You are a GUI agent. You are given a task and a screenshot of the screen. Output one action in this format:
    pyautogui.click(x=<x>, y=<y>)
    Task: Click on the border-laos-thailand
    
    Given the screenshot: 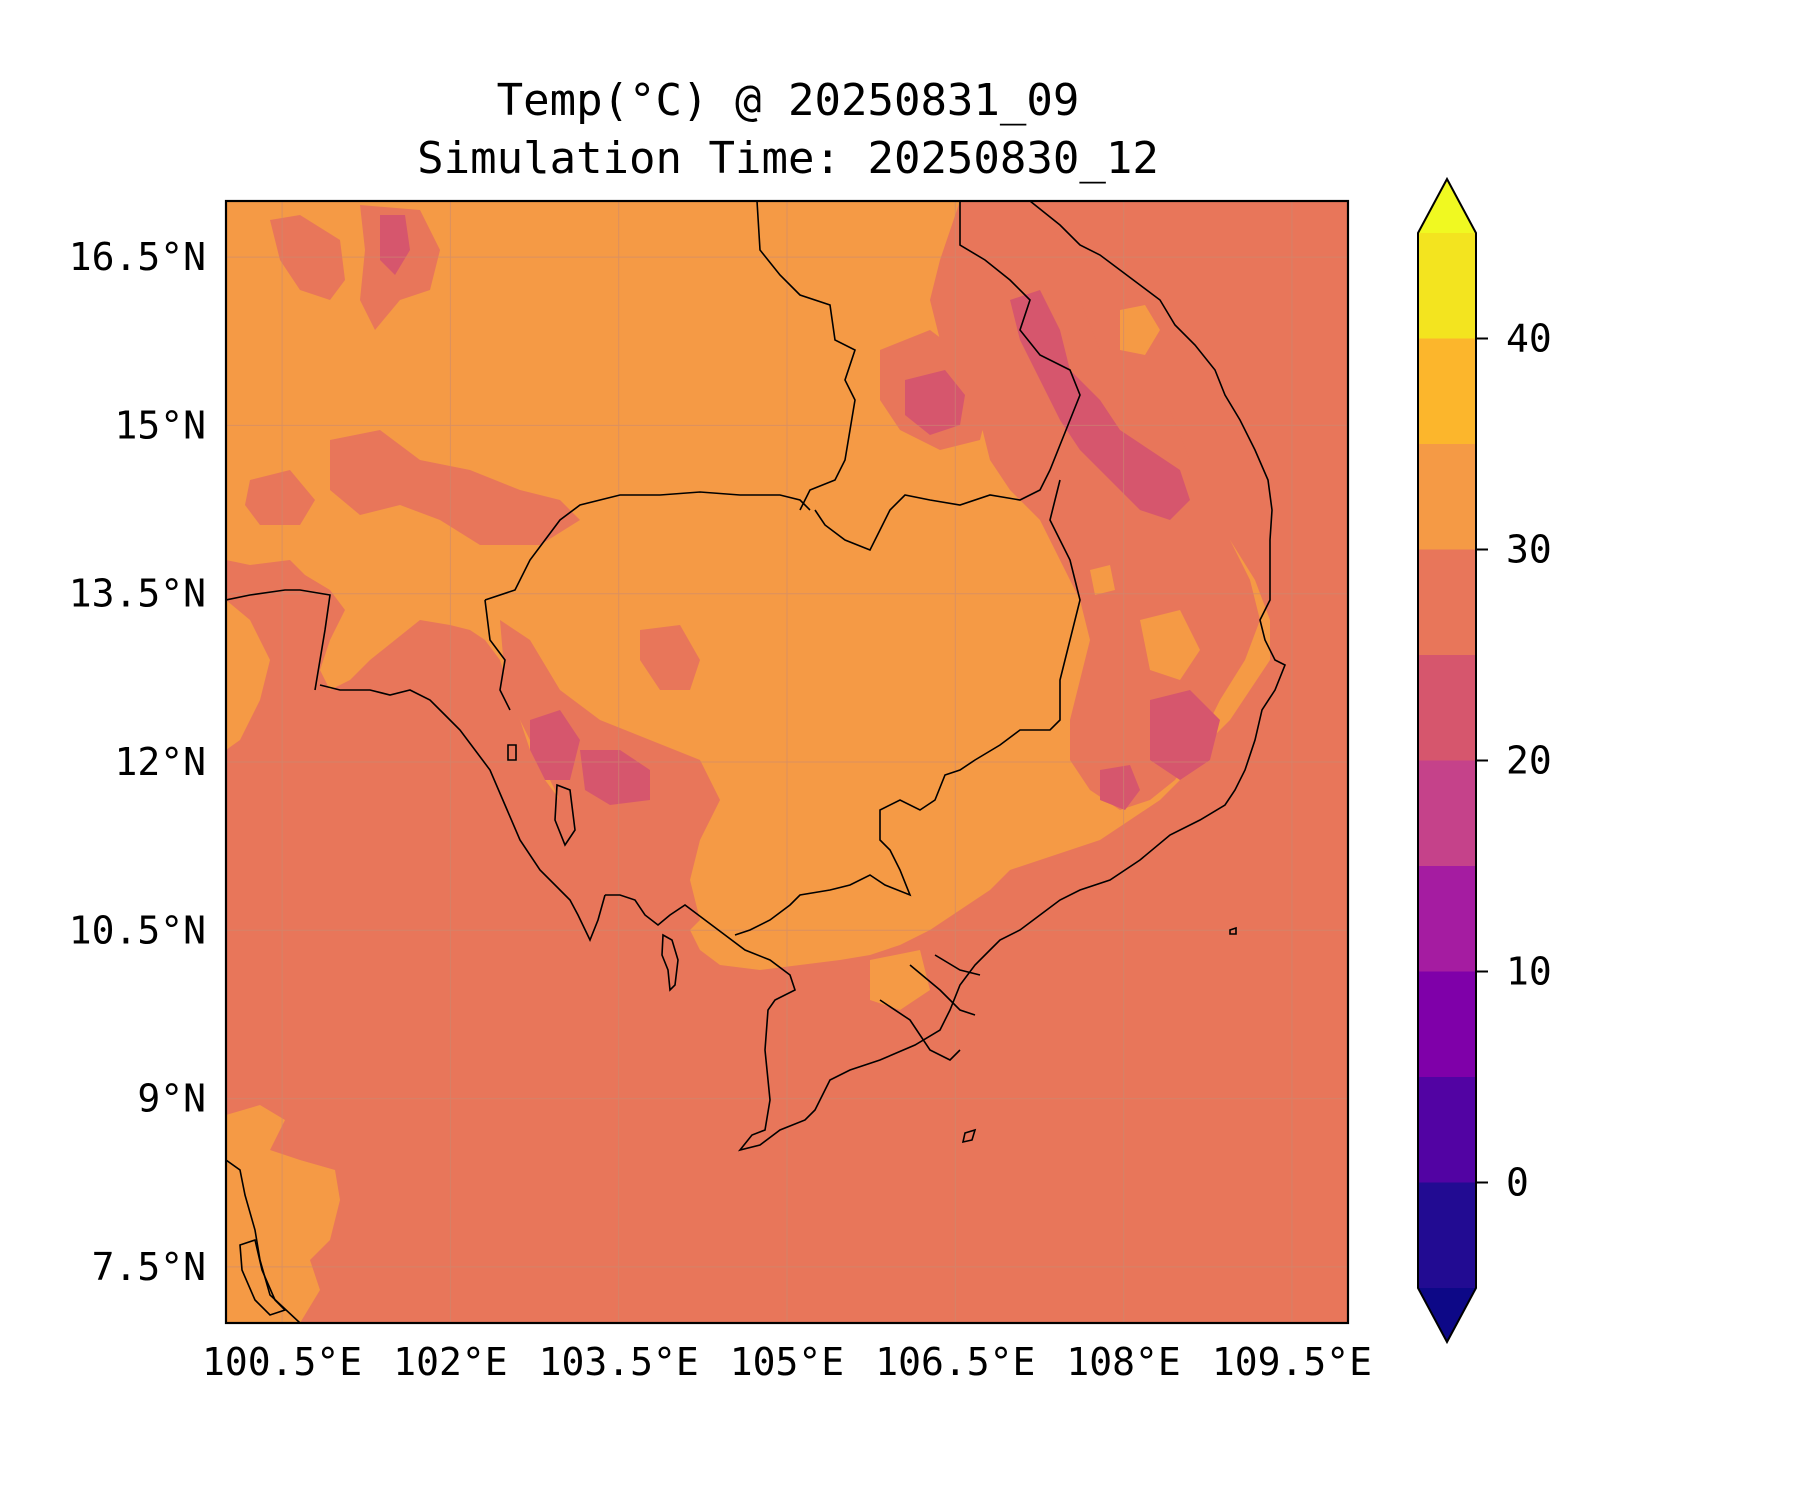 What is the action you would take?
    pyautogui.click(x=806, y=356)
    